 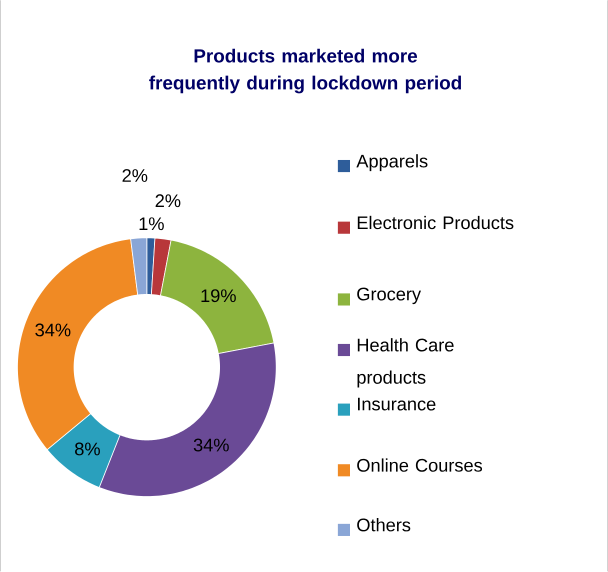 I want to click on legend-label: Insurance, so click(x=397, y=404).